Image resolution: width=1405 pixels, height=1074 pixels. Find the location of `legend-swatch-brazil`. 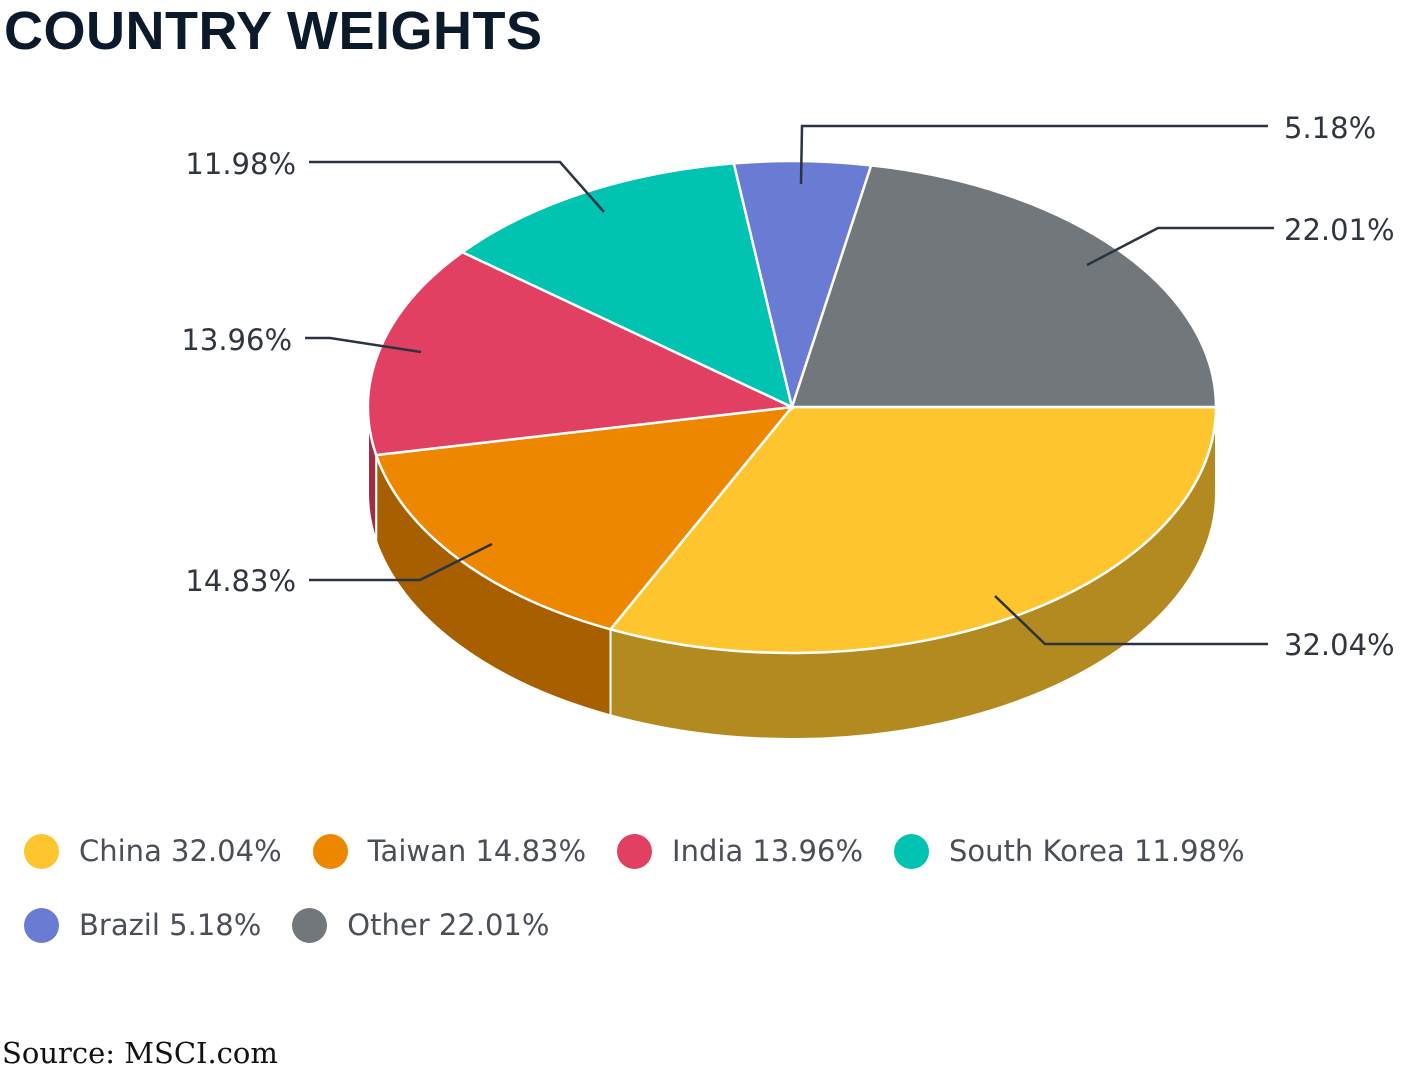

legend-swatch-brazil is located at coordinates (41, 925).